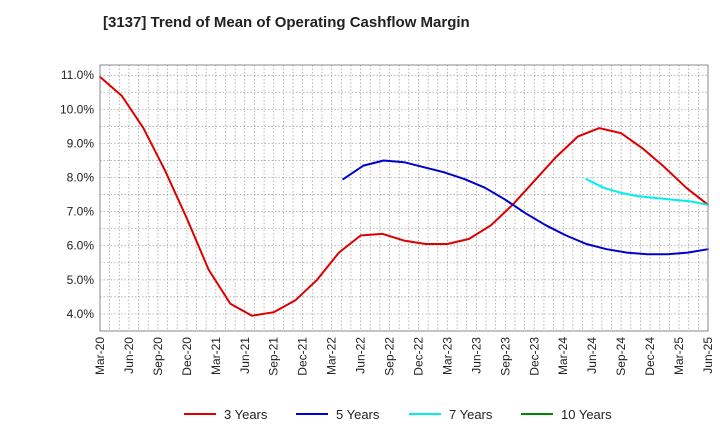 The width and height of the screenshot is (720, 440). What do you see at coordinates (77, 109) in the screenshot?
I see `y-tick-label: 10.0%` at bounding box center [77, 109].